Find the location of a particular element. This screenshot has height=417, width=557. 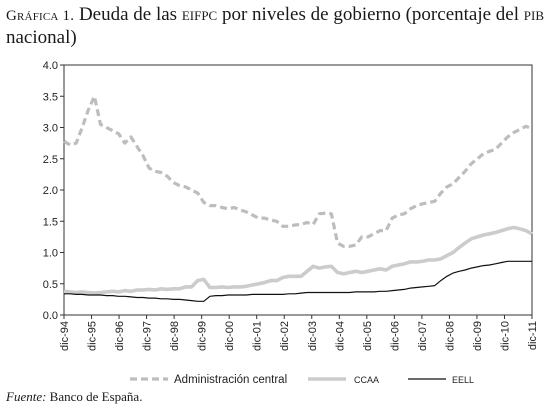

x-tick-label: dic-07 is located at coordinates (423, 336).